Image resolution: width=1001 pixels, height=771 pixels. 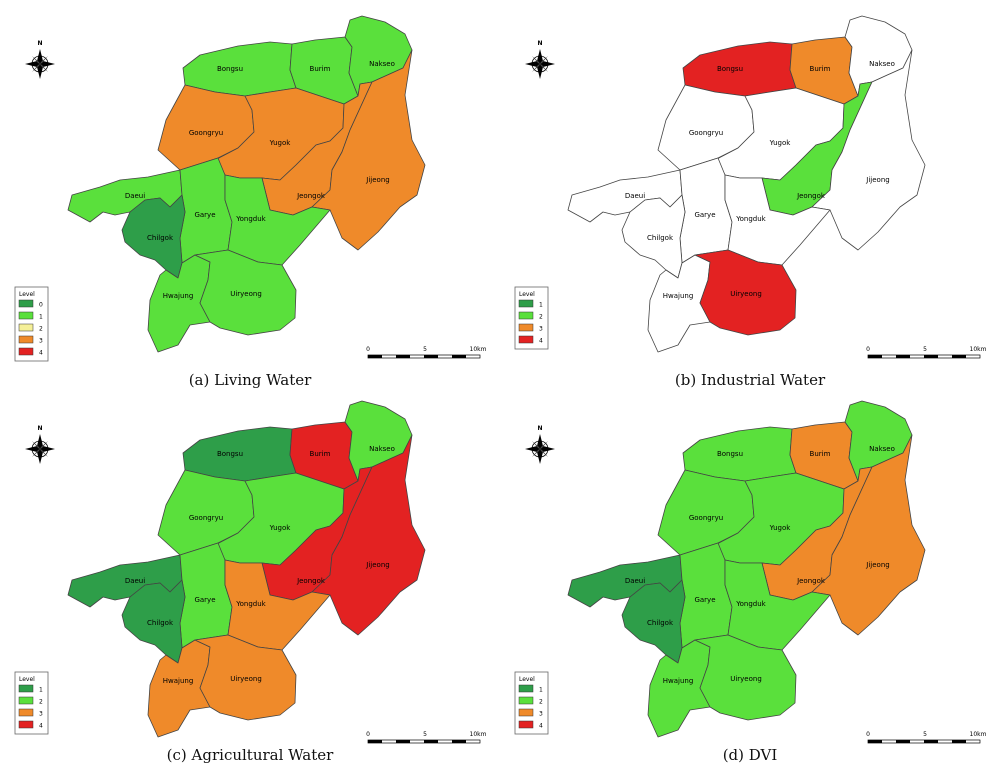 What do you see at coordinates (382, 64) in the screenshot?
I see `district-label-nakseo: Nakseo` at bounding box center [382, 64].